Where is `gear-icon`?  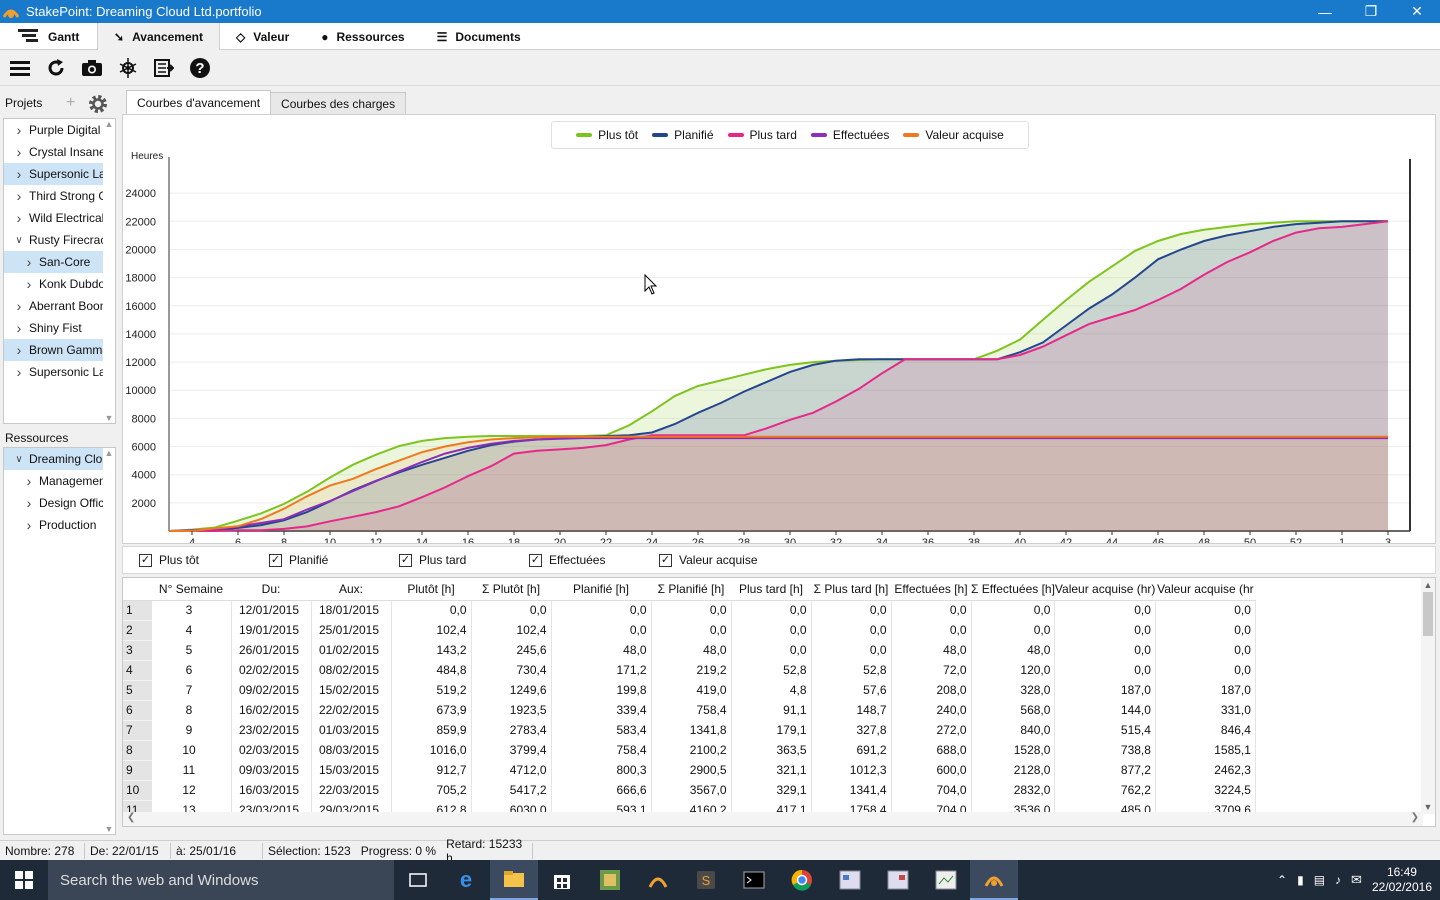 gear-icon is located at coordinates (98, 105).